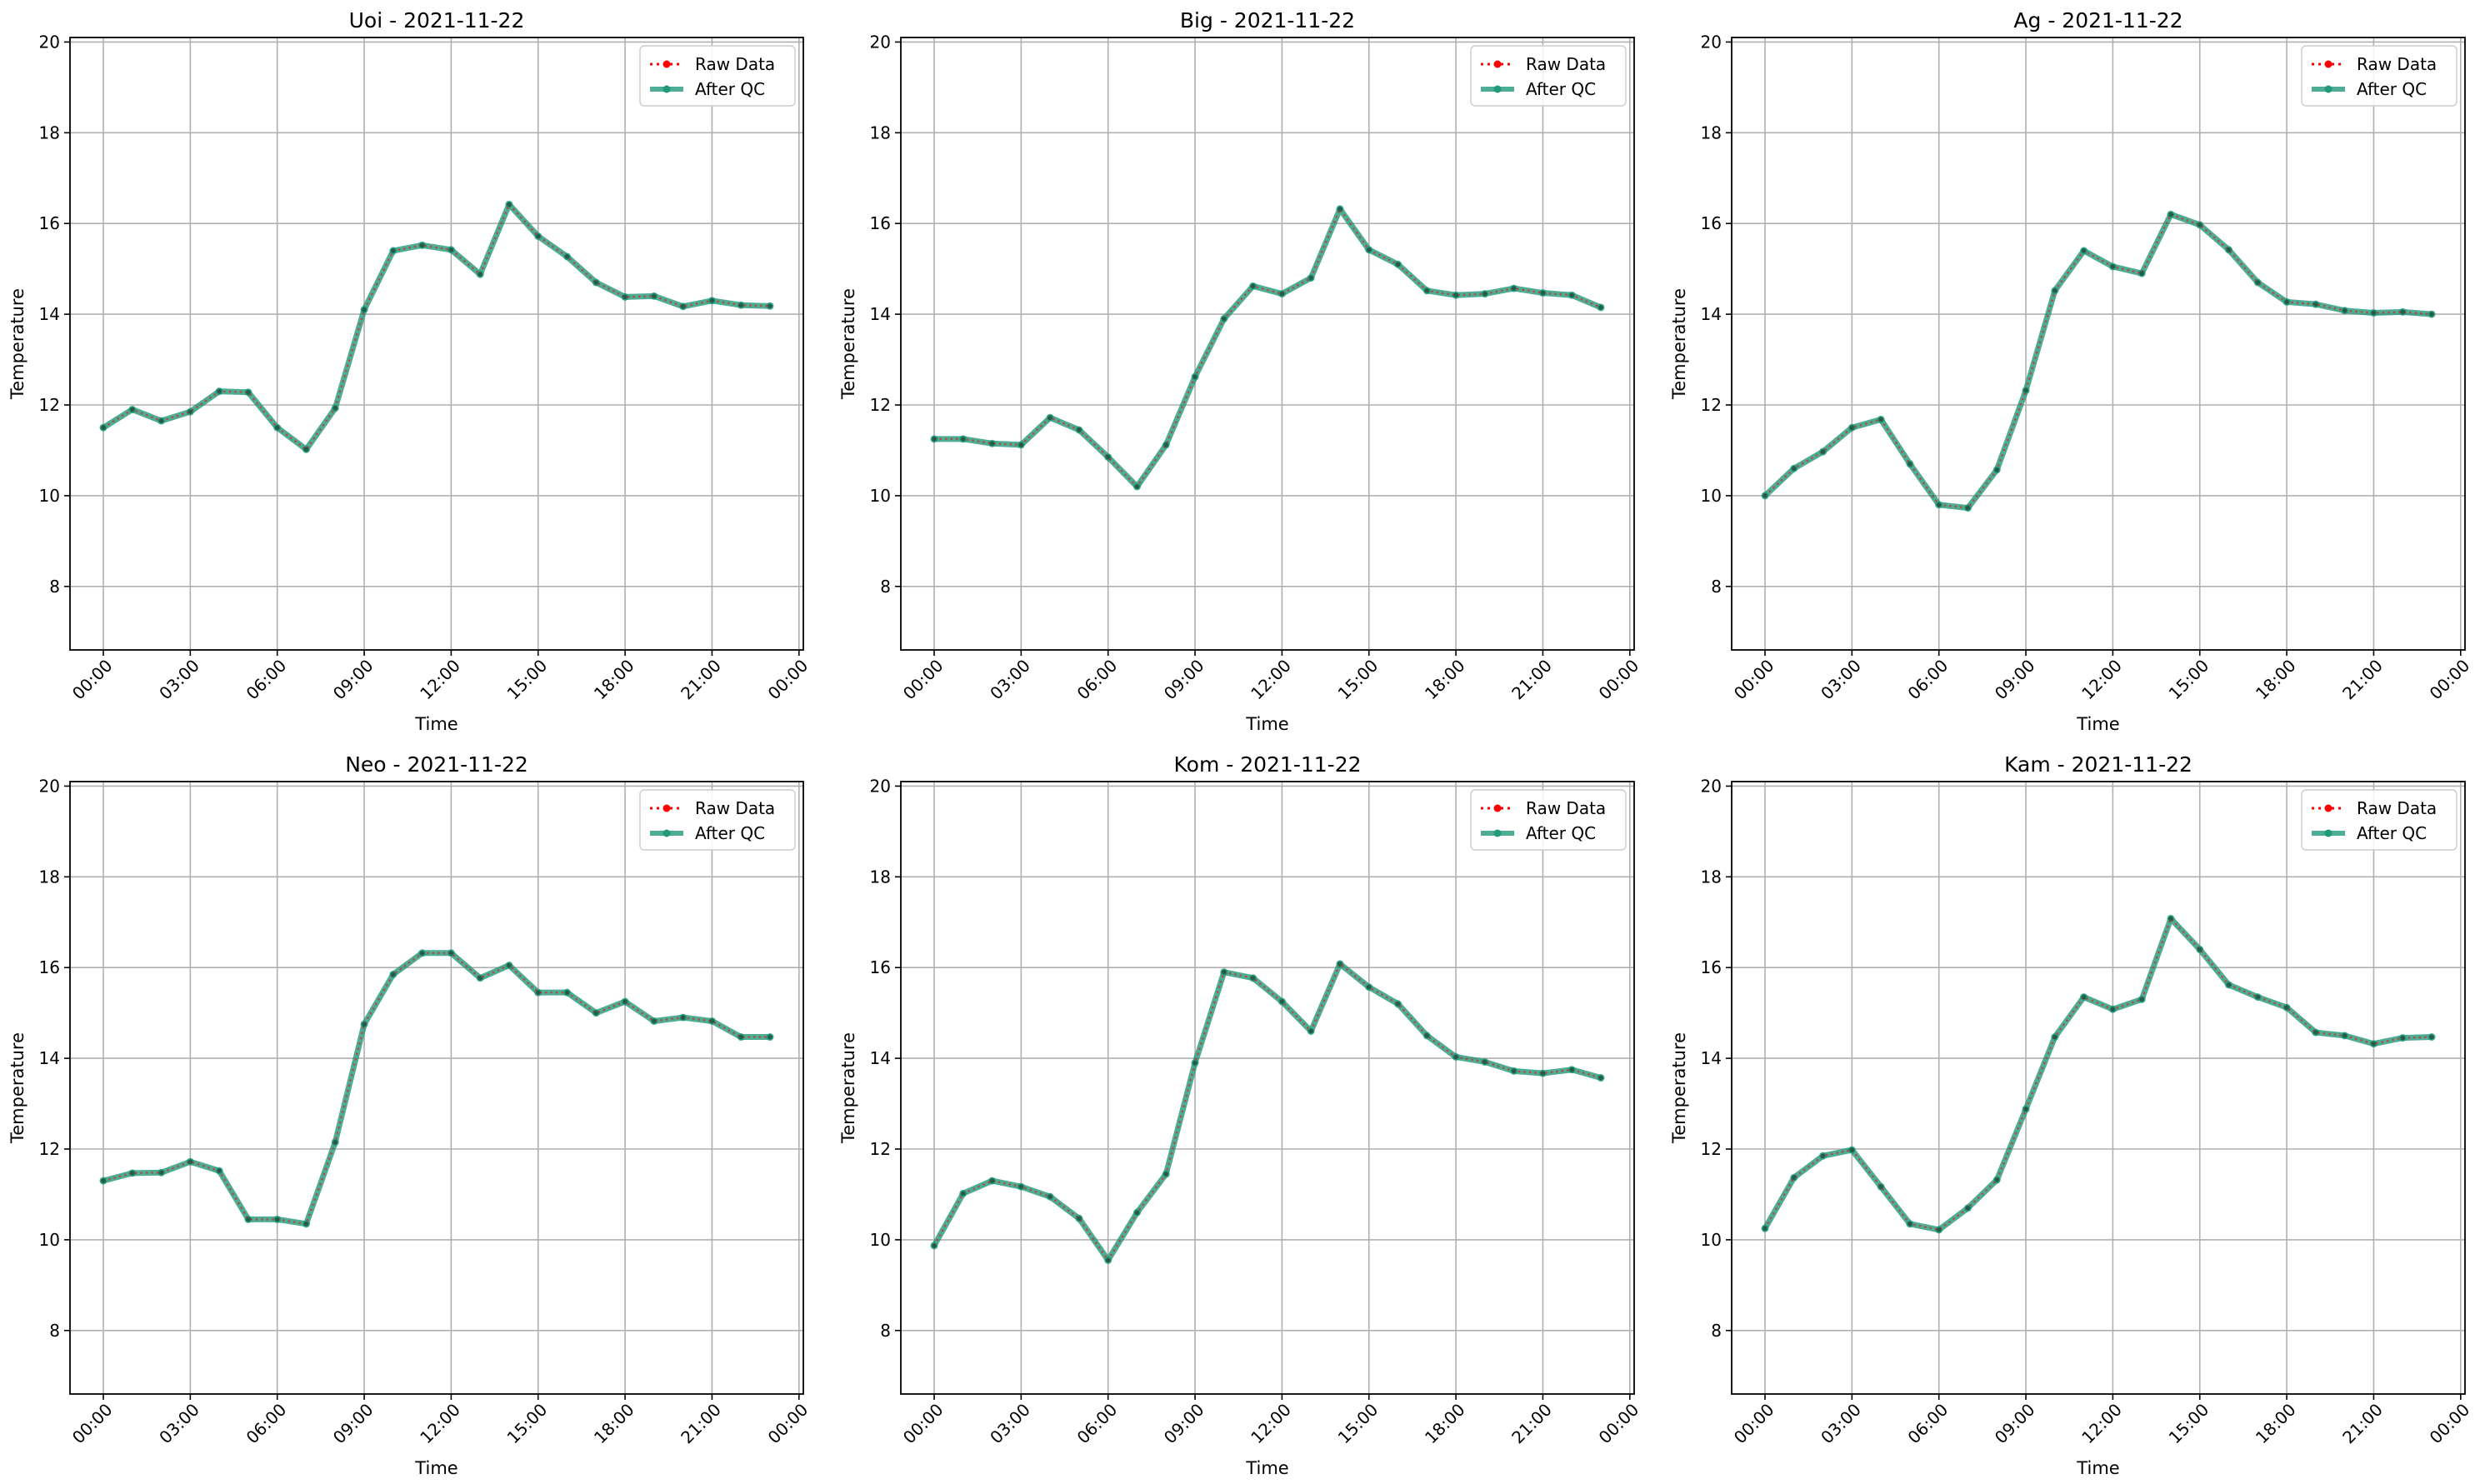 The image size is (2485, 1484). Describe the element at coordinates (1711, 223) in the screenshot. I see `y-tick-label: 16` at that location.